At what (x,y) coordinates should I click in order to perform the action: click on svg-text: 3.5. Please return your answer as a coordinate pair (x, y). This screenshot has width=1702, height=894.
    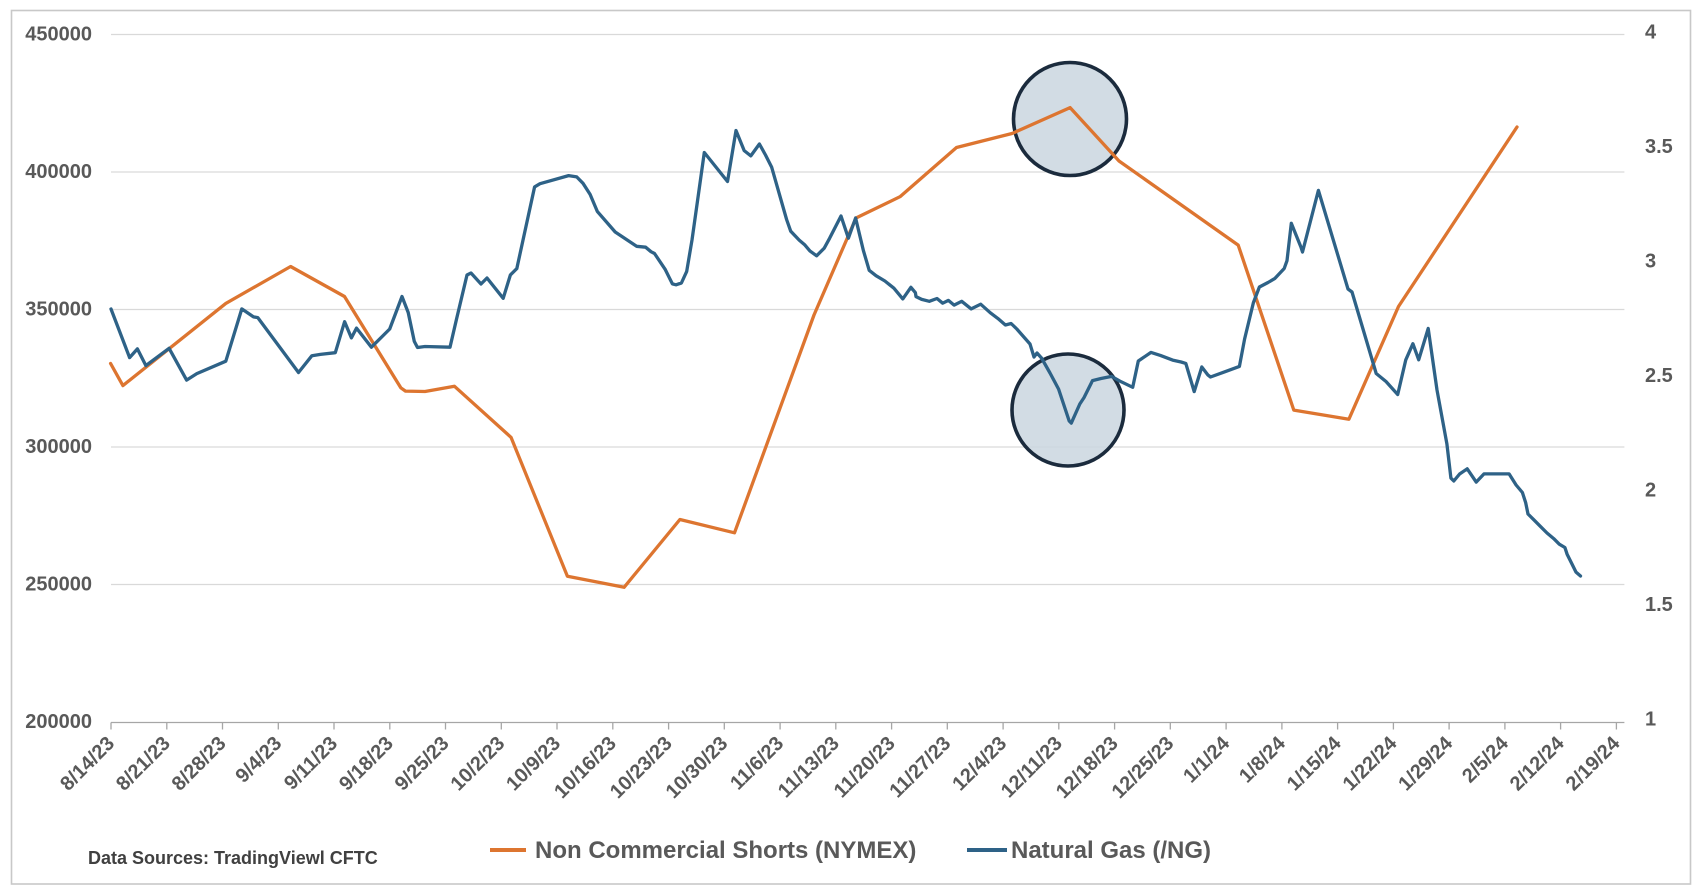
    Looking at the image, I should click on (1659, 147).